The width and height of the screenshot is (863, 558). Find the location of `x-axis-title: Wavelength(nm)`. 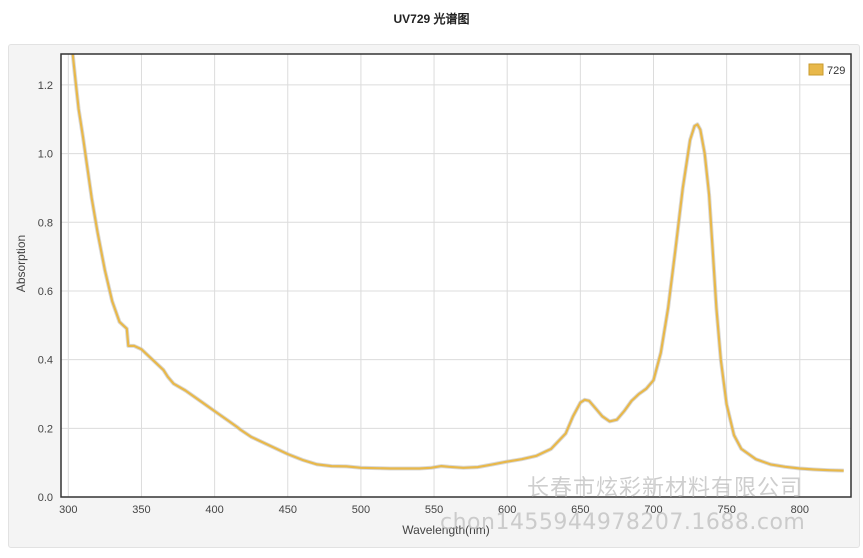

x-axis-title: Wavelength(nm) is located at coordinates (446, 530).